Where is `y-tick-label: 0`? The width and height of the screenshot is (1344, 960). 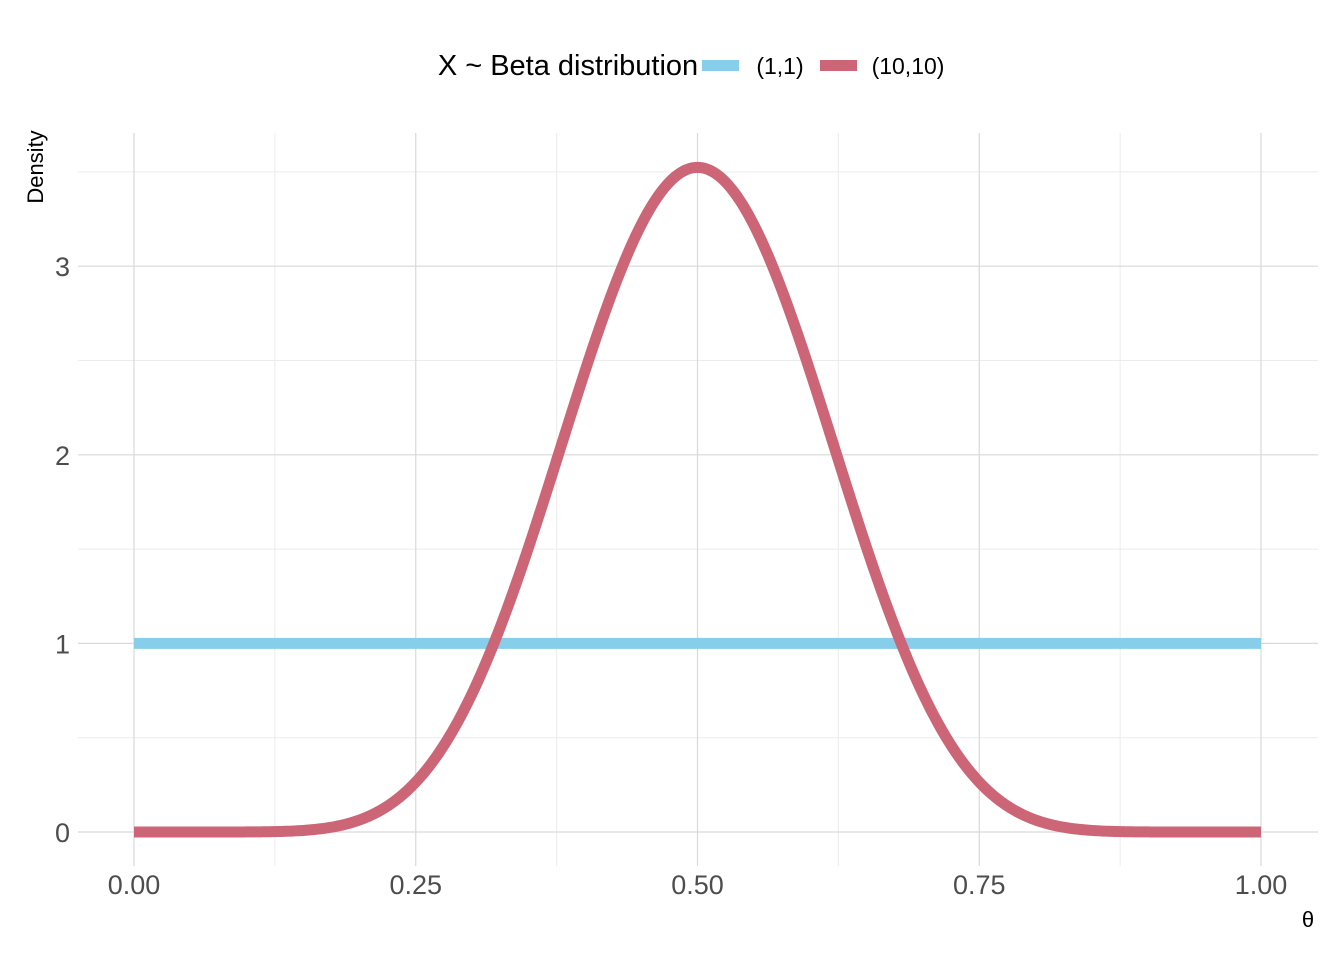
y-tick-label: 0 is located at coordinates (62, 833).